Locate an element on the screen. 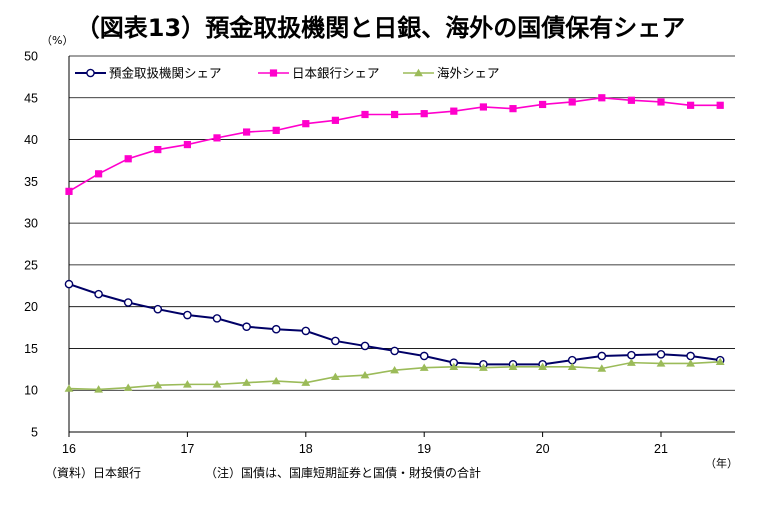 This screenshot has width=761, height=507. y-tick-label: 50 is located at coordinates (31, 57).